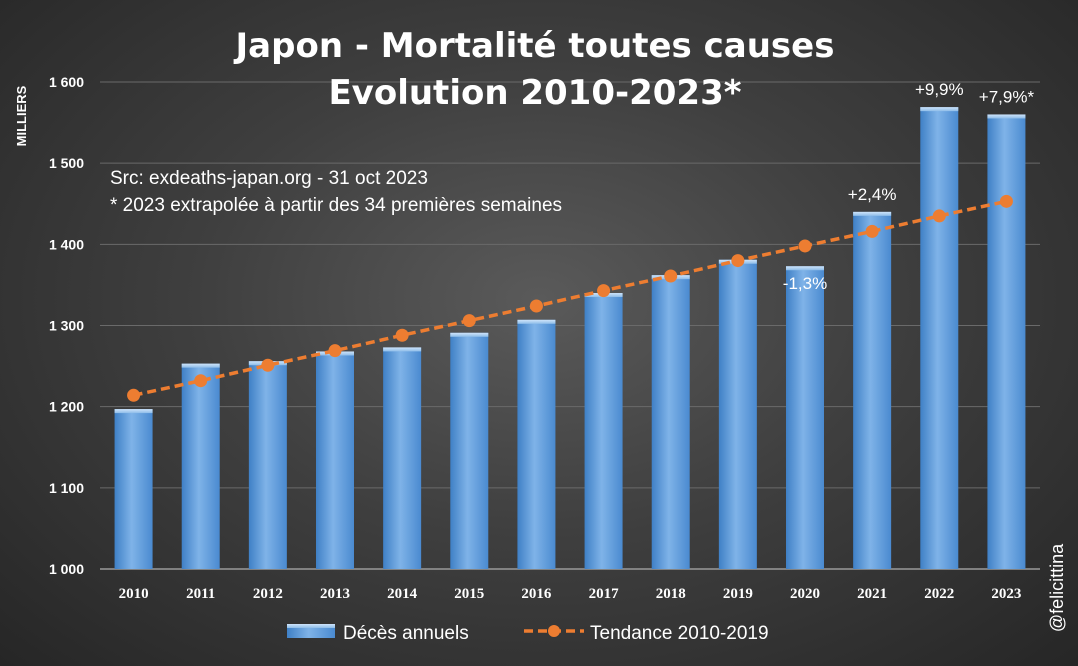 The width and height of the screenshot is (1078, 666). Describe the element at coordinates (66, 163) in the screenshot. I see `y-tick-label: 1 500` at that location.